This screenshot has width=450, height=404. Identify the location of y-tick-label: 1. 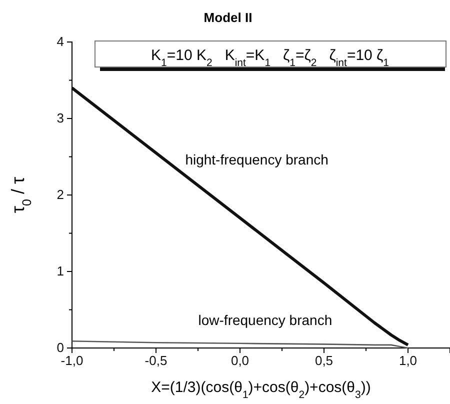
(60, 271).